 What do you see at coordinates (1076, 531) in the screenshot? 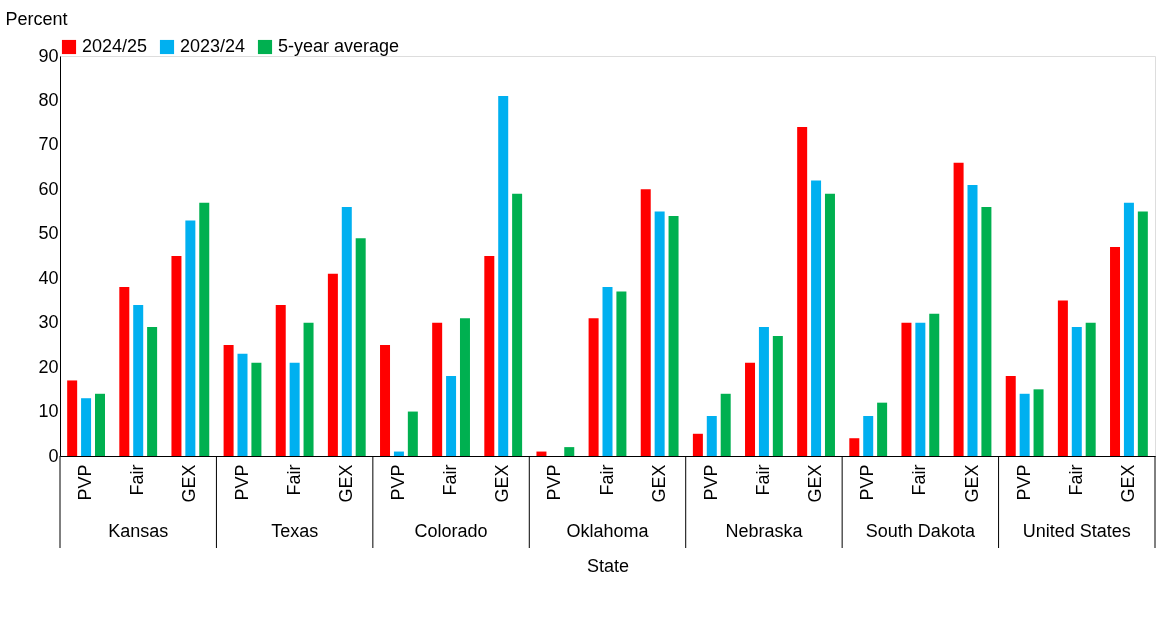
I see `text: United States` at bounding box center [1076, 531].